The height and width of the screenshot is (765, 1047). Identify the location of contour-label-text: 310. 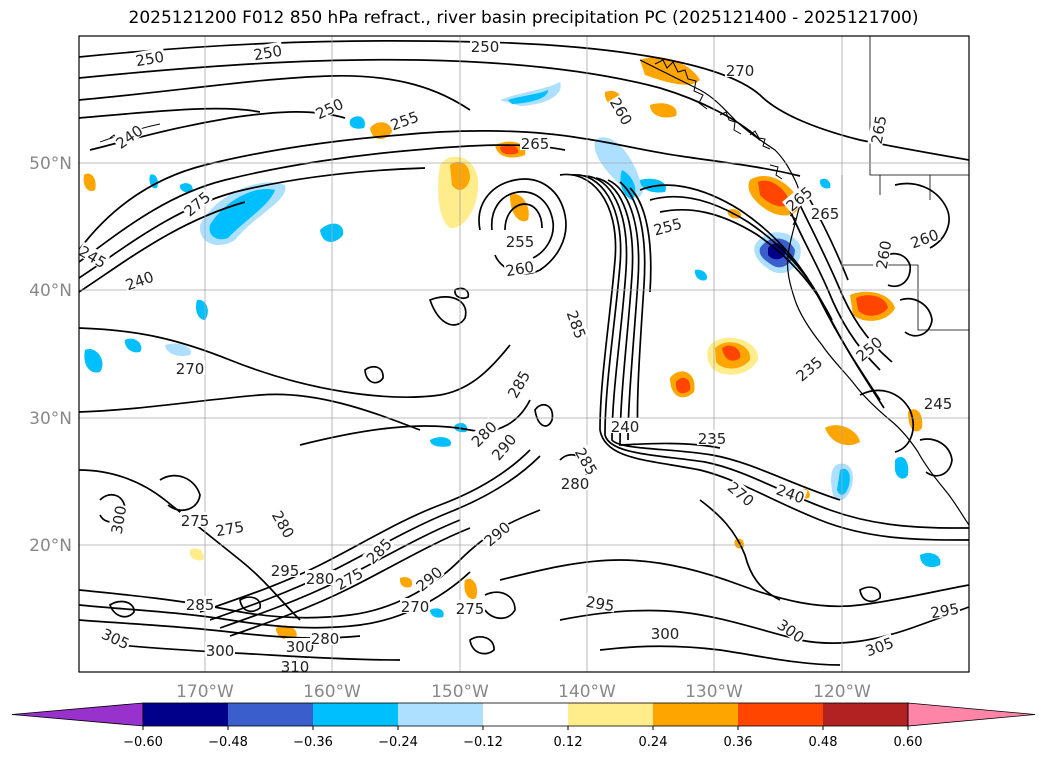
(295, 667).